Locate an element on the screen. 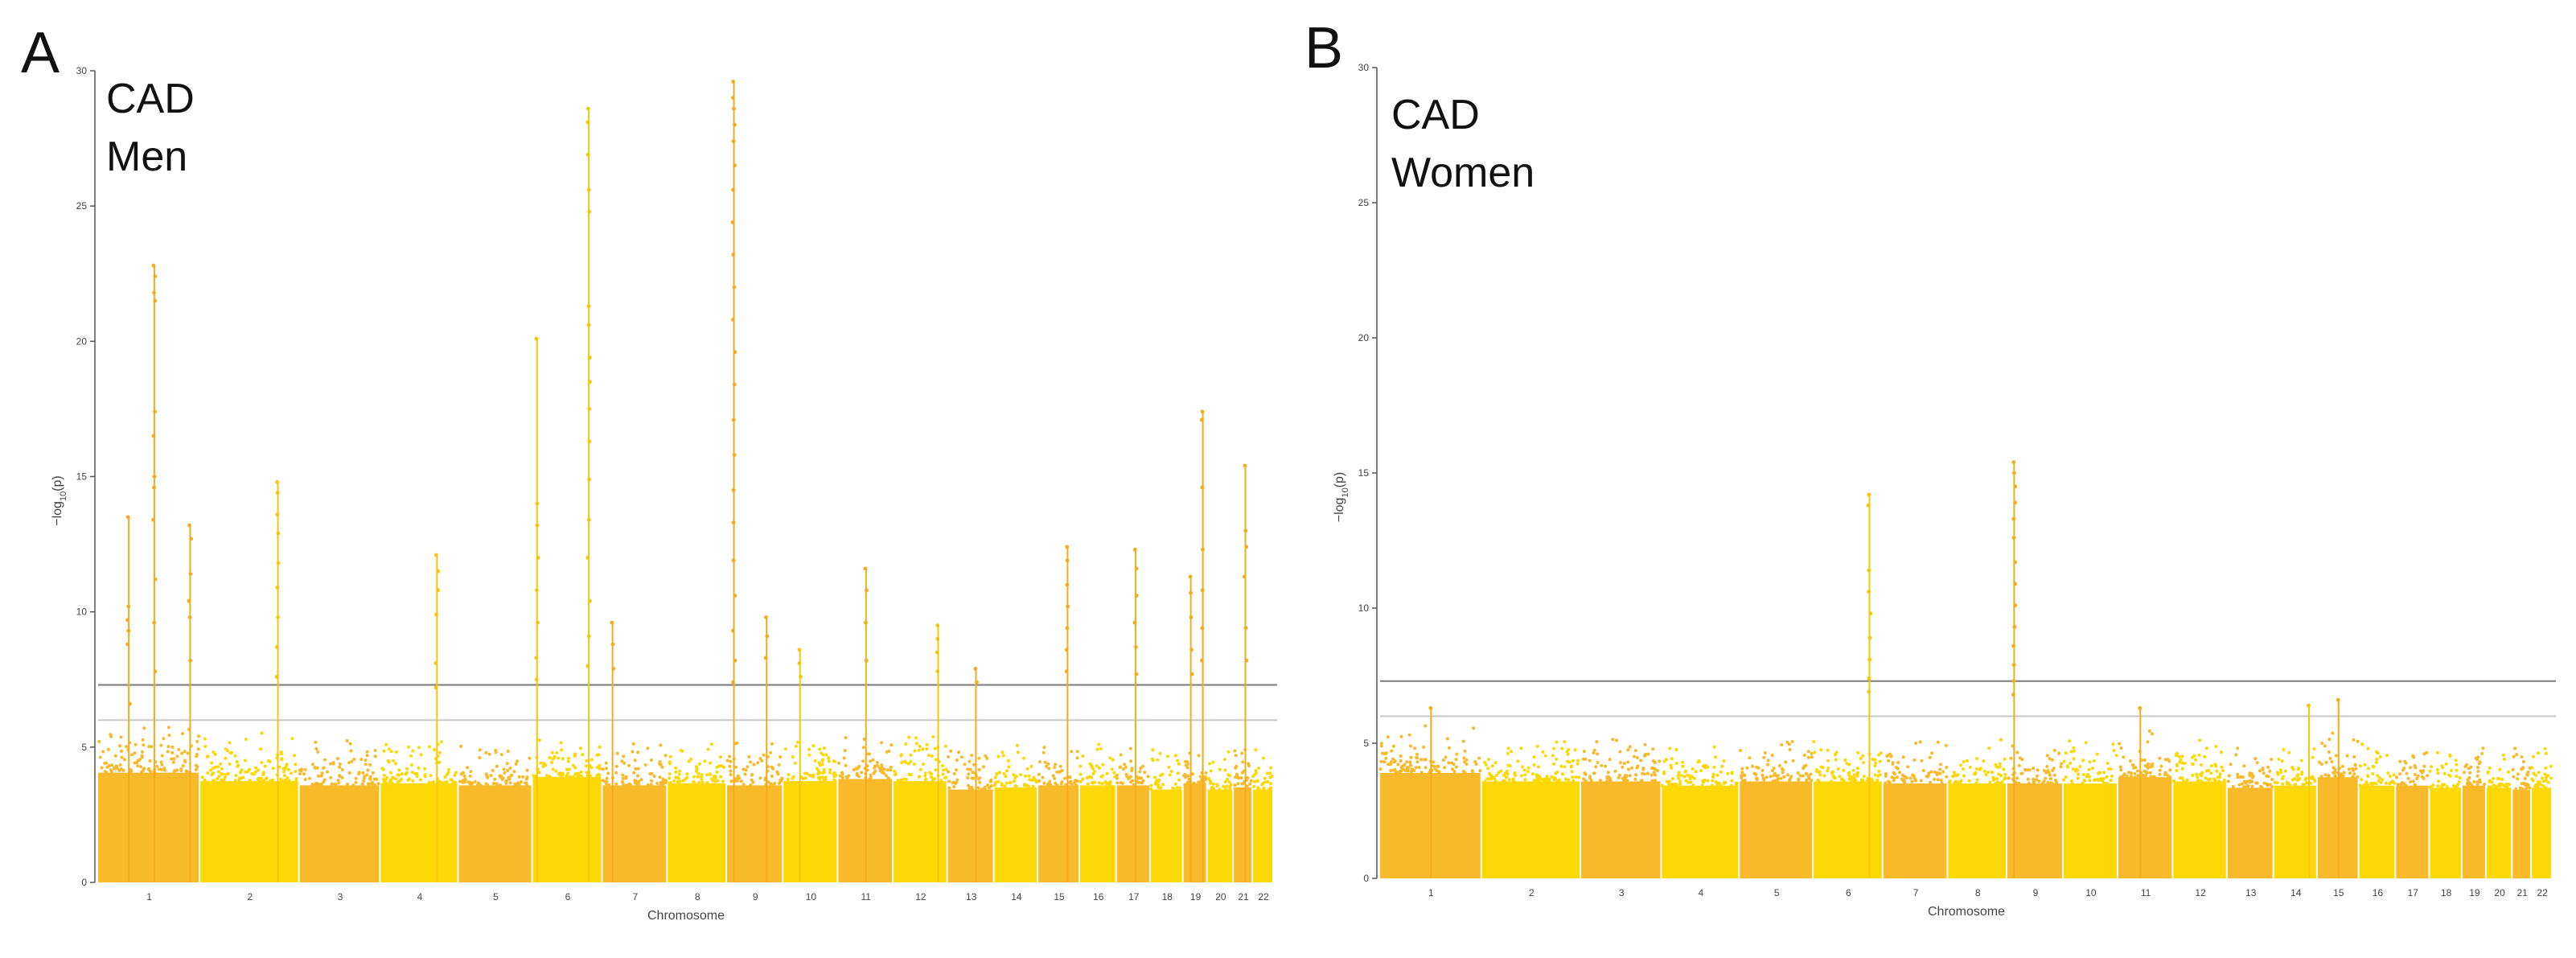  chromosome-16-points is located at coordinates (2377, 810).